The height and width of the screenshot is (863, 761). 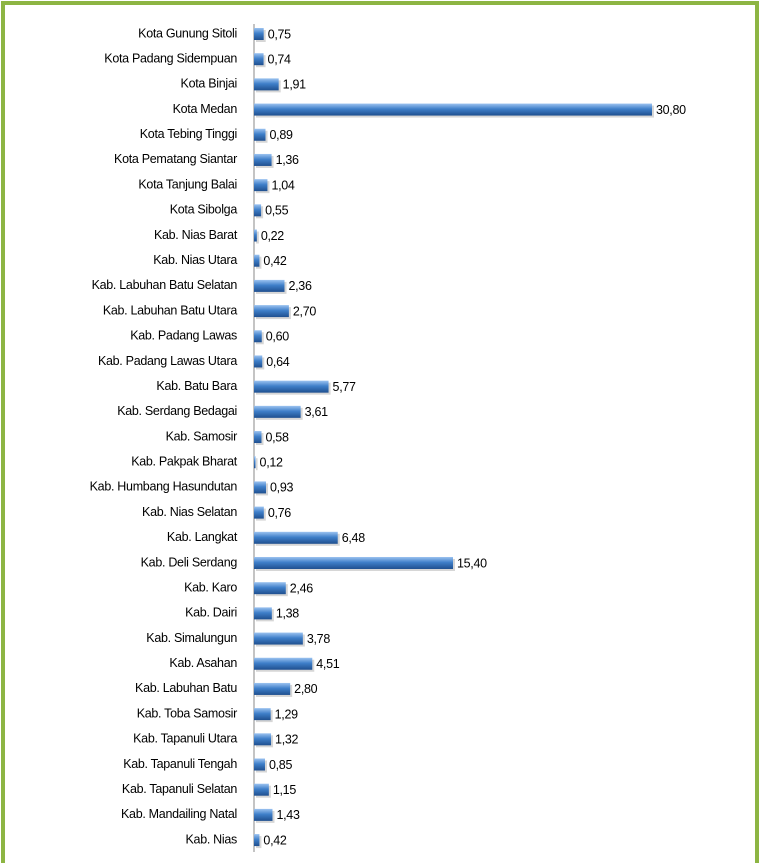 I want to click on category-label: Kab. Serdang Bedagai, so click(x=177, y=411).